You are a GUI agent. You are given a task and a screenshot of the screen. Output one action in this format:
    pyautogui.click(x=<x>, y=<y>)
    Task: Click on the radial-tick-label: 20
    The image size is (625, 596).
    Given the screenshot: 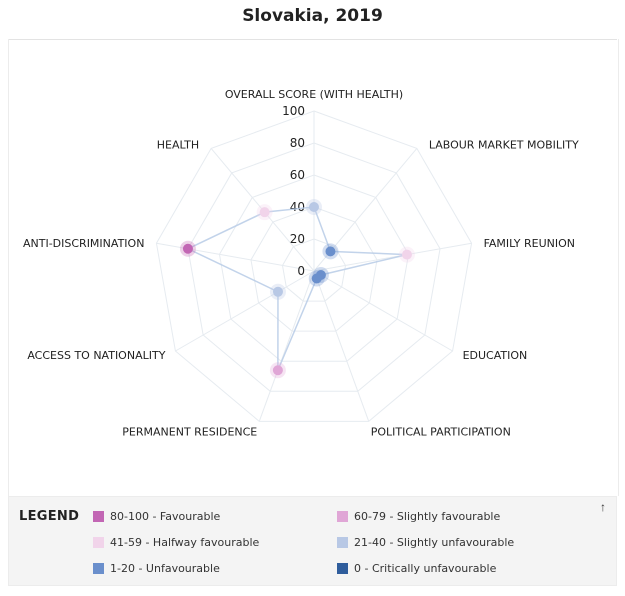 What is the action you would take?
    pyautogui.click(x=297, y=239)
    